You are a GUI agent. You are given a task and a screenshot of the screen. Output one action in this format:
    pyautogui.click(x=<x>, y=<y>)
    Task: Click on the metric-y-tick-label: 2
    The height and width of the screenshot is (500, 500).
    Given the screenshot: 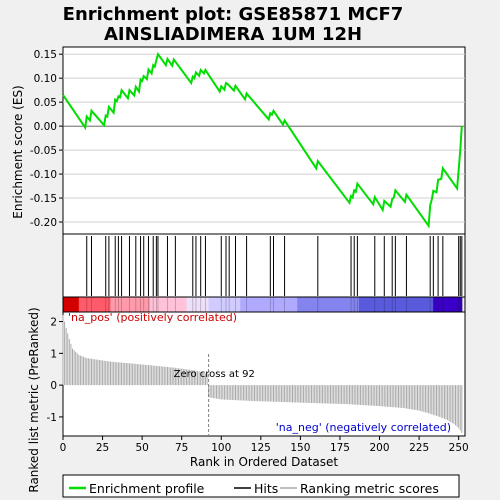 What is the action you would take?
    pyautogui.click(x=53, y=323)
    